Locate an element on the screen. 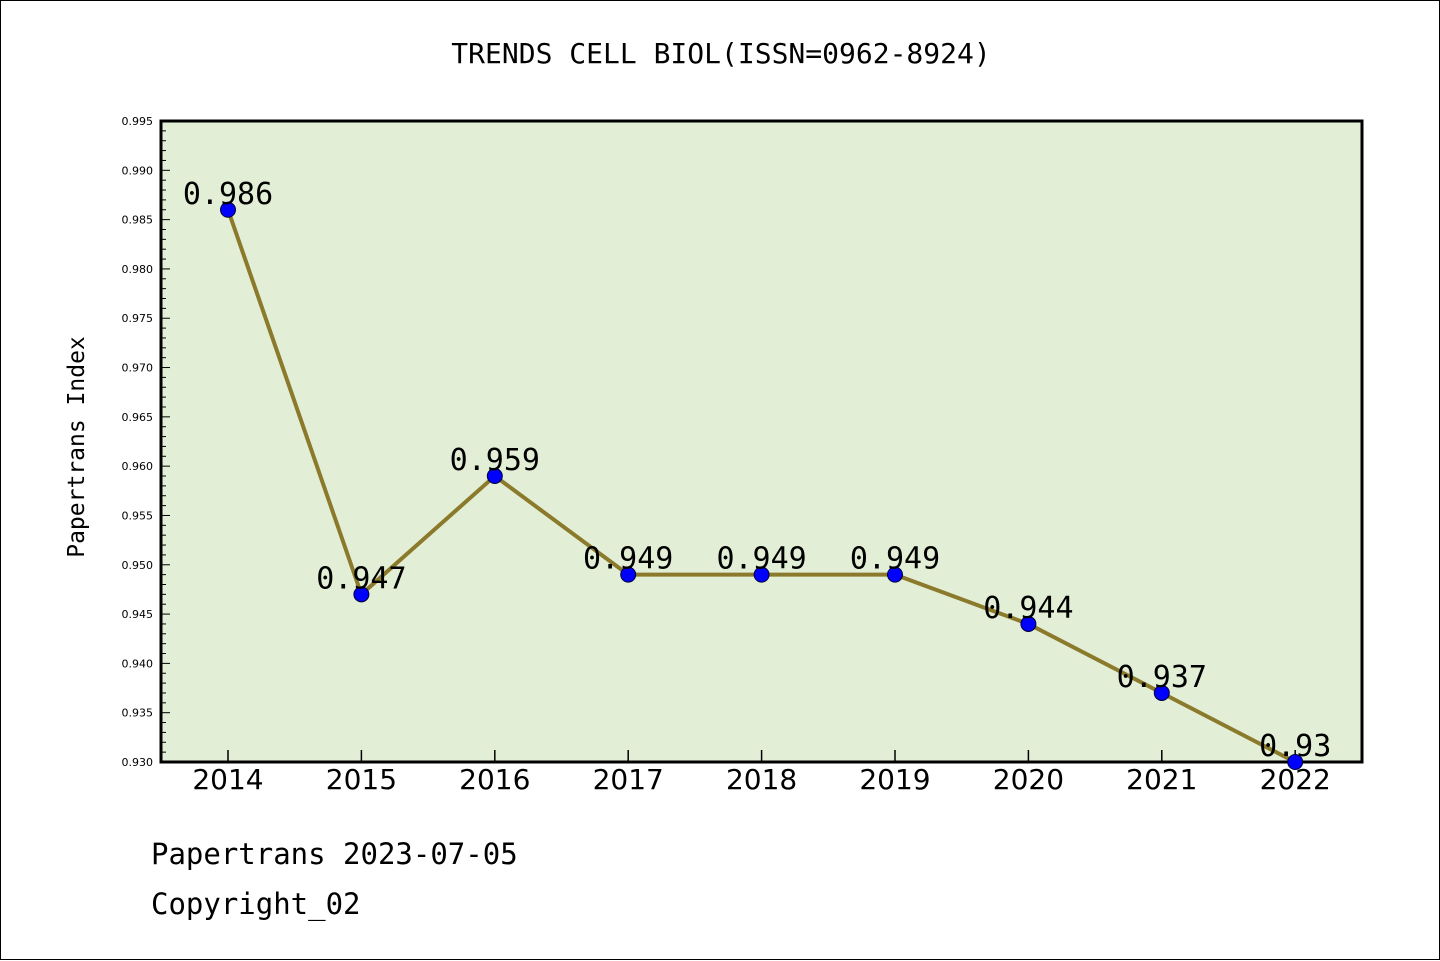  y-tick-label: 0.970 is located at coordinates (138, 368).